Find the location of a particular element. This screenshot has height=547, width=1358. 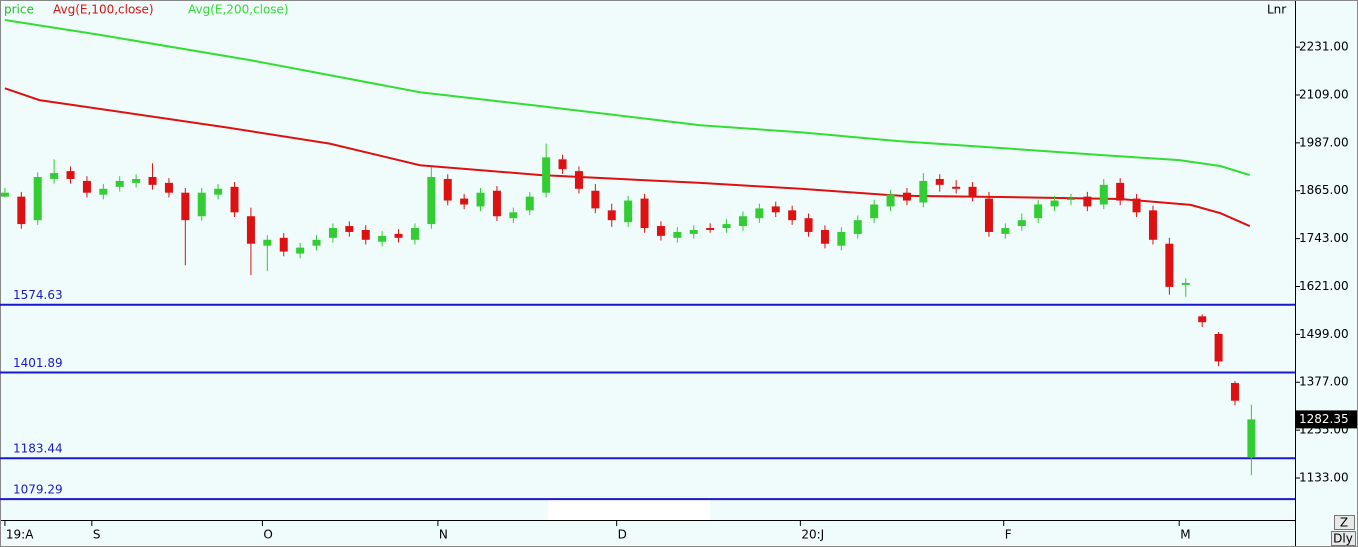

last-price-tag is located at coordinates (1326, 419).